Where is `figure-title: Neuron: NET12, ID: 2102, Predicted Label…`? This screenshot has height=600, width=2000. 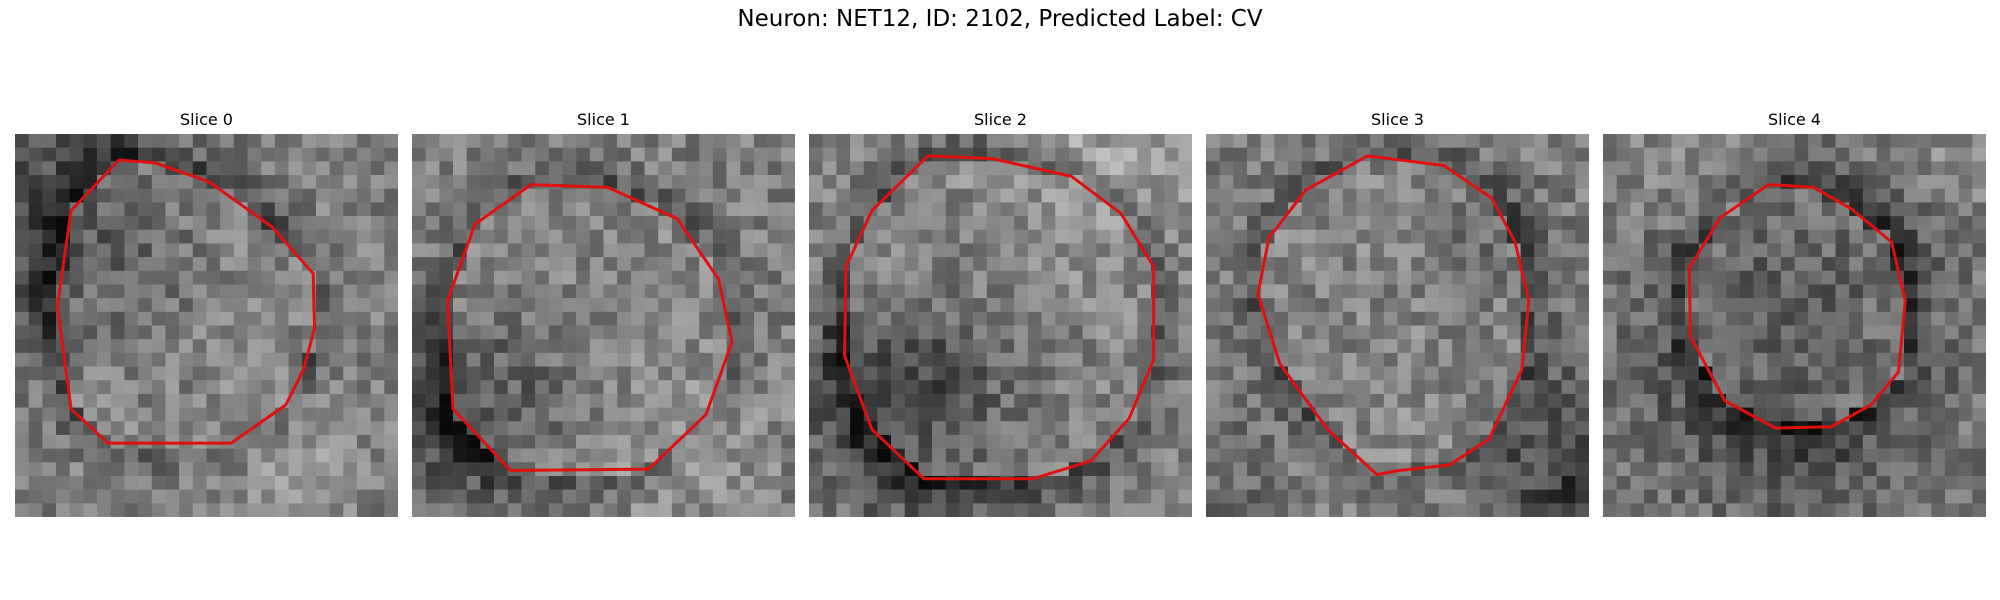 figure-title: Neuron: NET12, ID: 2102, Predicted Label… is located at coordinates (1000, 19).